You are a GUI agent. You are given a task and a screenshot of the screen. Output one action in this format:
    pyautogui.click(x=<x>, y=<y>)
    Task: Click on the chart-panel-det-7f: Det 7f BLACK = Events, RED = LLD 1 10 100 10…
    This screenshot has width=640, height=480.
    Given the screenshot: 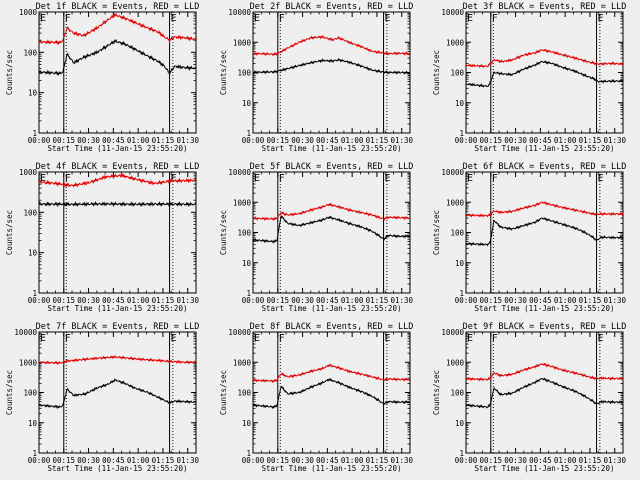 What is the action you would take?
    pyautogui.click(x=102, y=397)
    